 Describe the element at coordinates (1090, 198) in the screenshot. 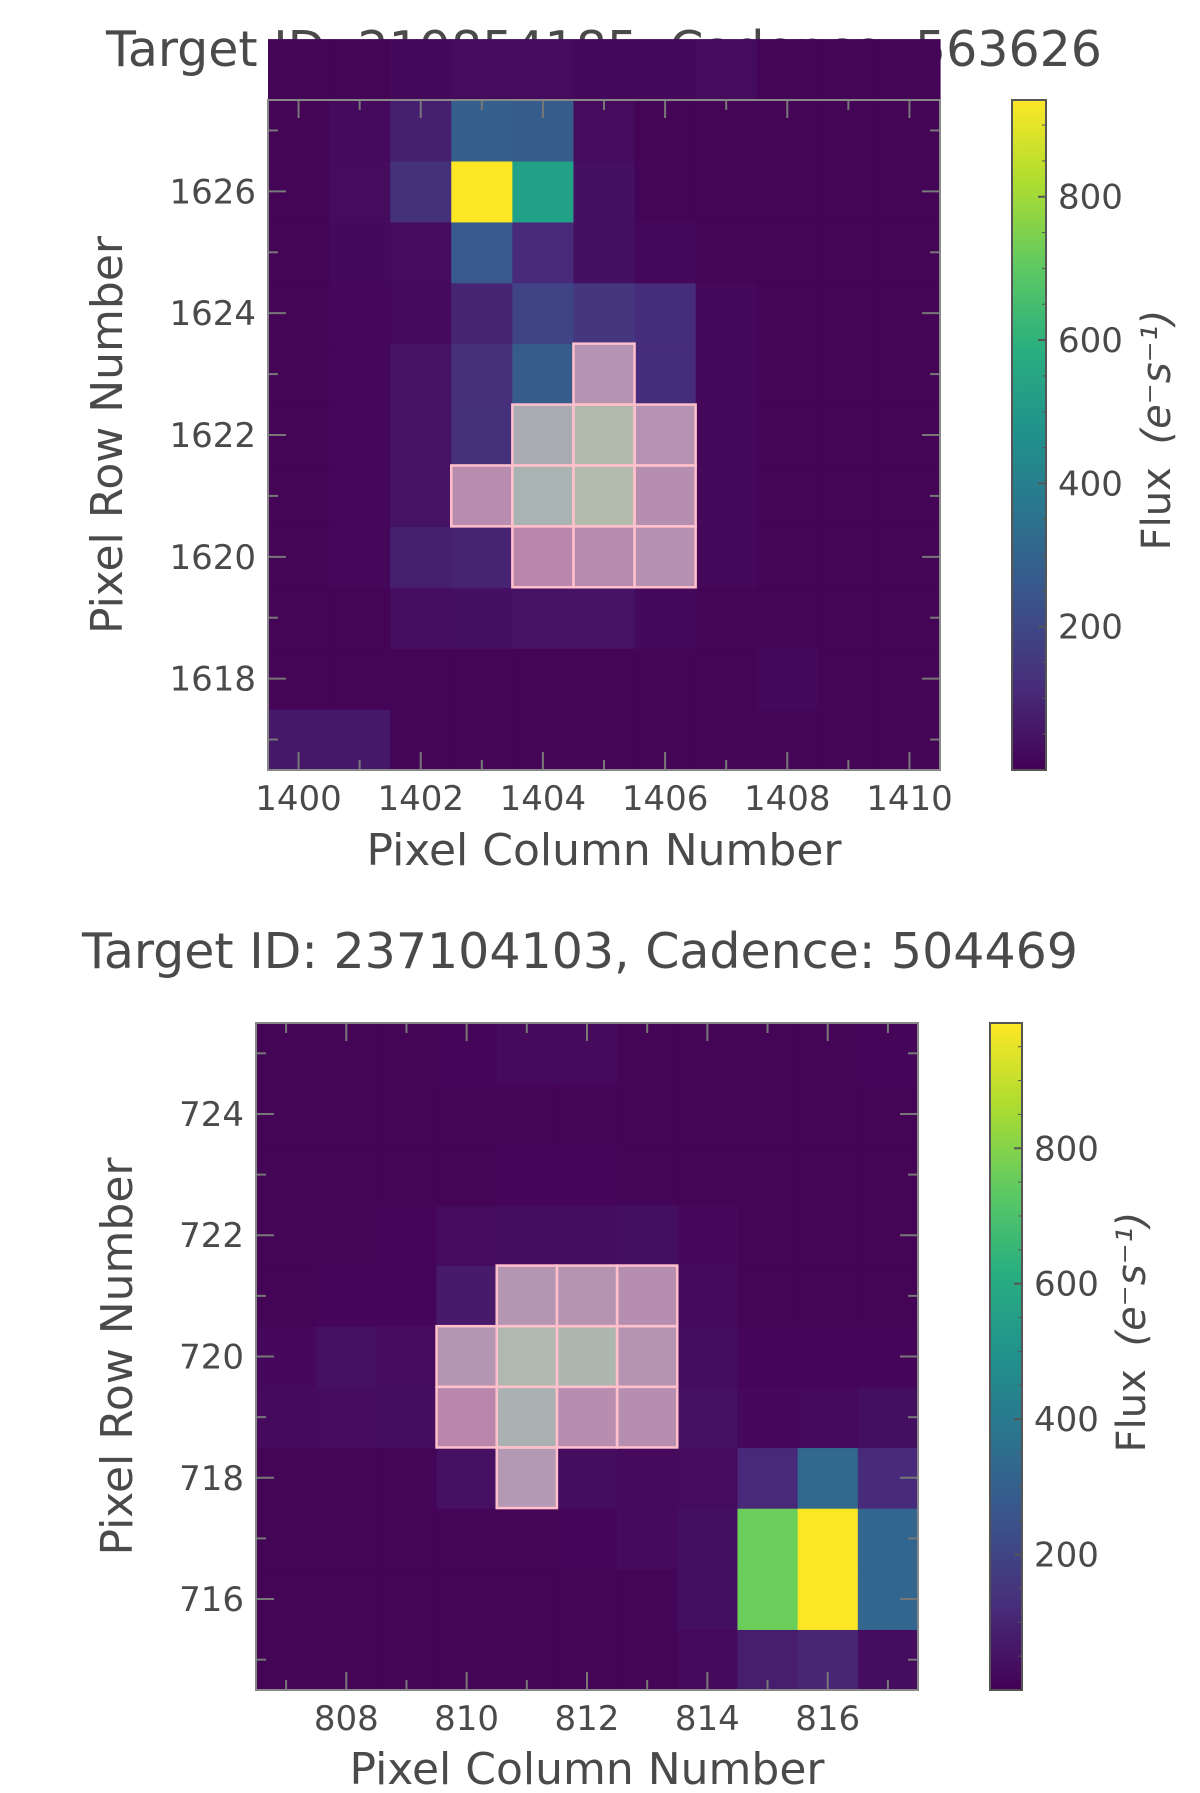

I see `colorbar-tick-label: 800` at that location.